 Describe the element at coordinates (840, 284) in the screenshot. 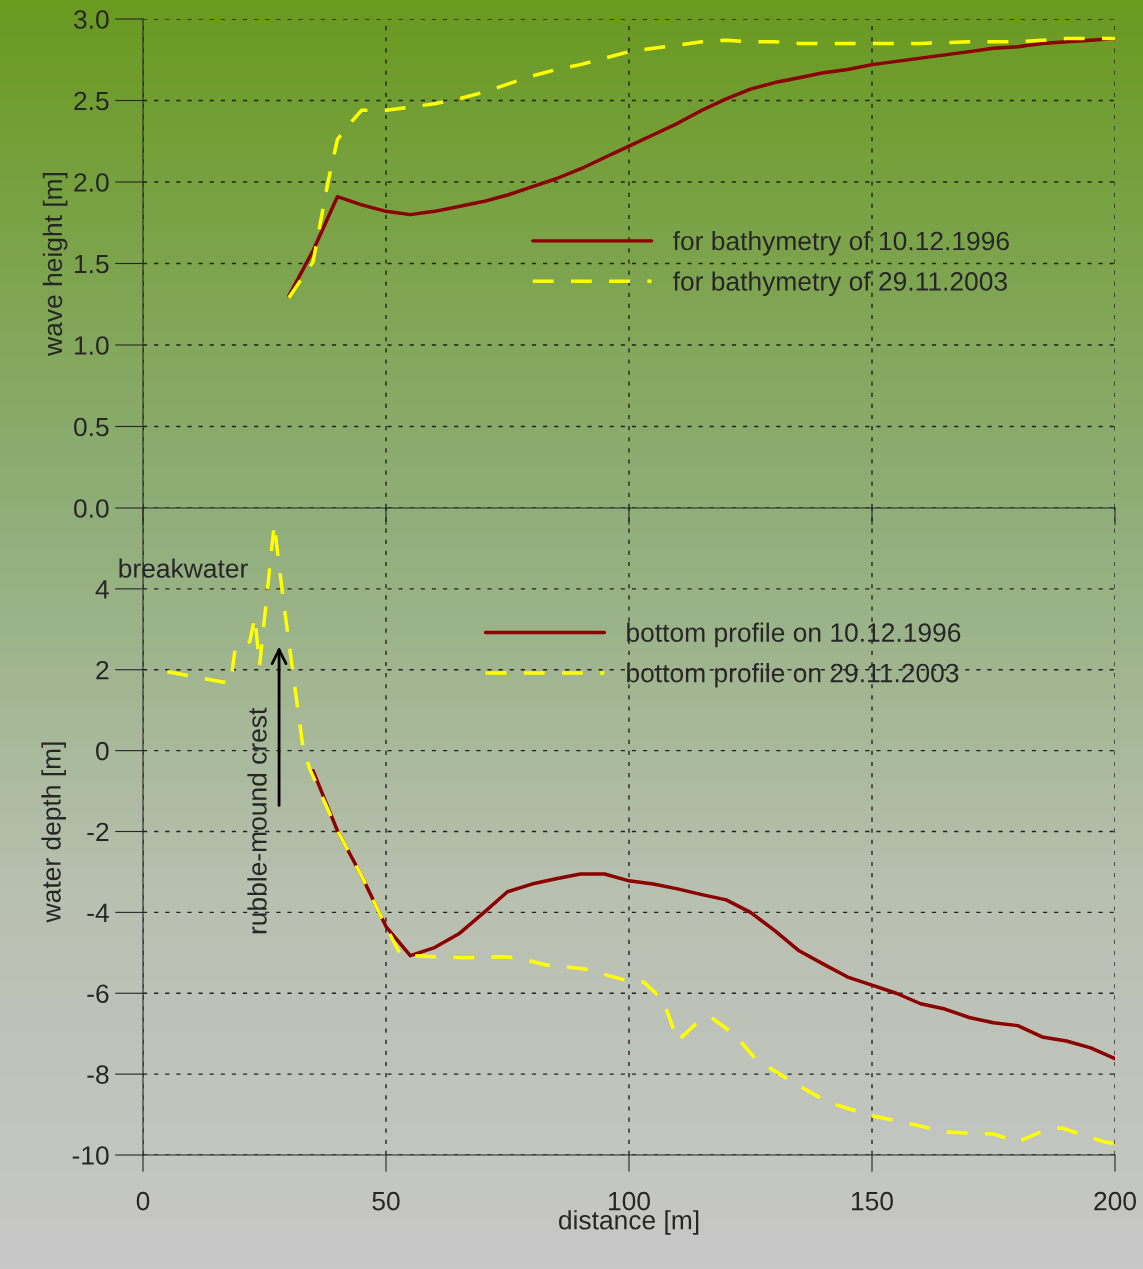

I see `legend-label: for bathymetry of 29.11.2003` at that location.